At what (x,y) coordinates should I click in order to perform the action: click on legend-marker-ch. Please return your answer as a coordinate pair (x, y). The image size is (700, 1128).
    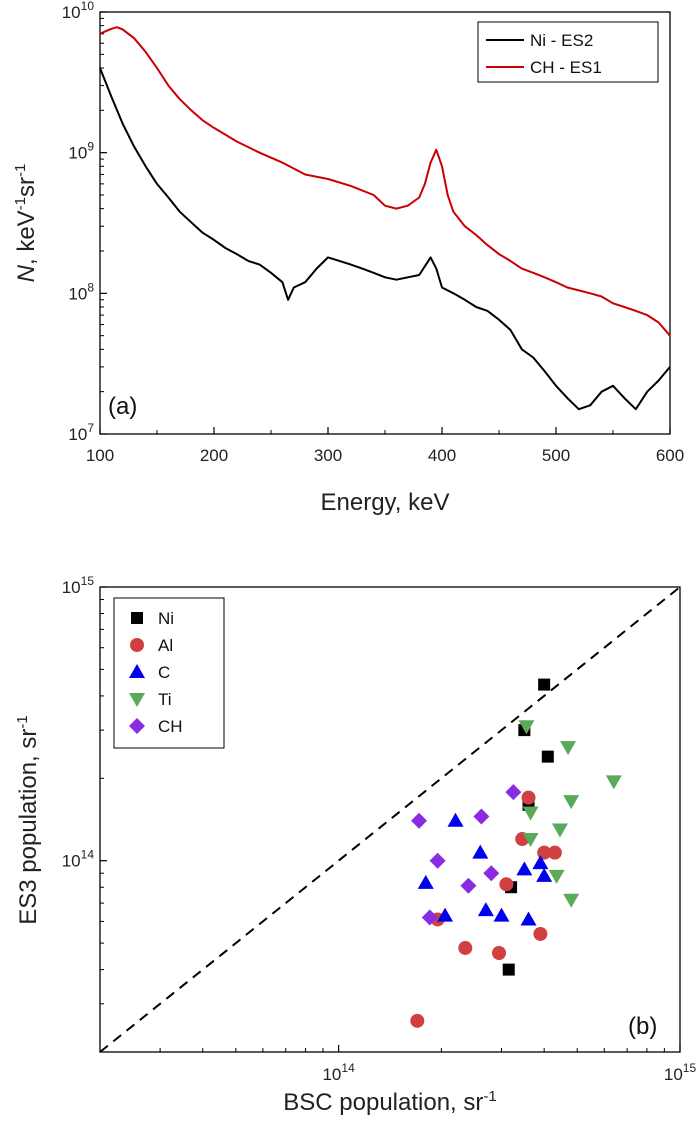
    Looking at the image, I should click on (137, 726).